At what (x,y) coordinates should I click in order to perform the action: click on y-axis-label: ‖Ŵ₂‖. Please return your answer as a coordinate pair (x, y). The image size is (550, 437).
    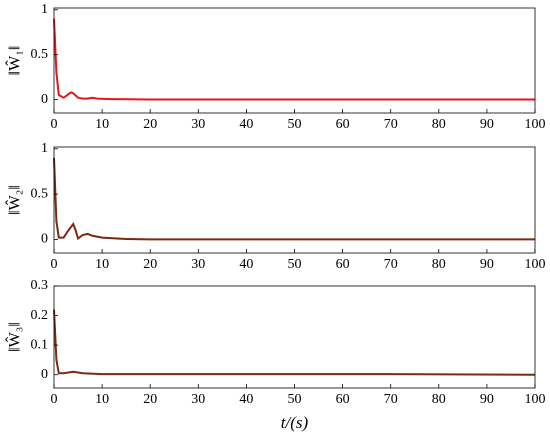
    Looking at the image, I should click on (14, 200).